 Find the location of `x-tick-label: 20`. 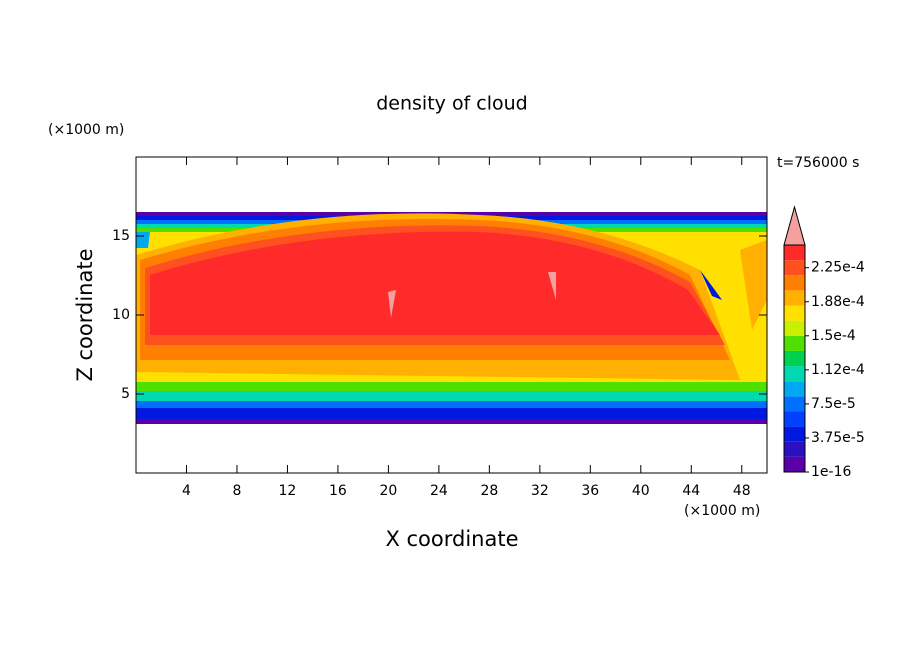

x-tick-label: 20 is located at coordinates (388, 491).